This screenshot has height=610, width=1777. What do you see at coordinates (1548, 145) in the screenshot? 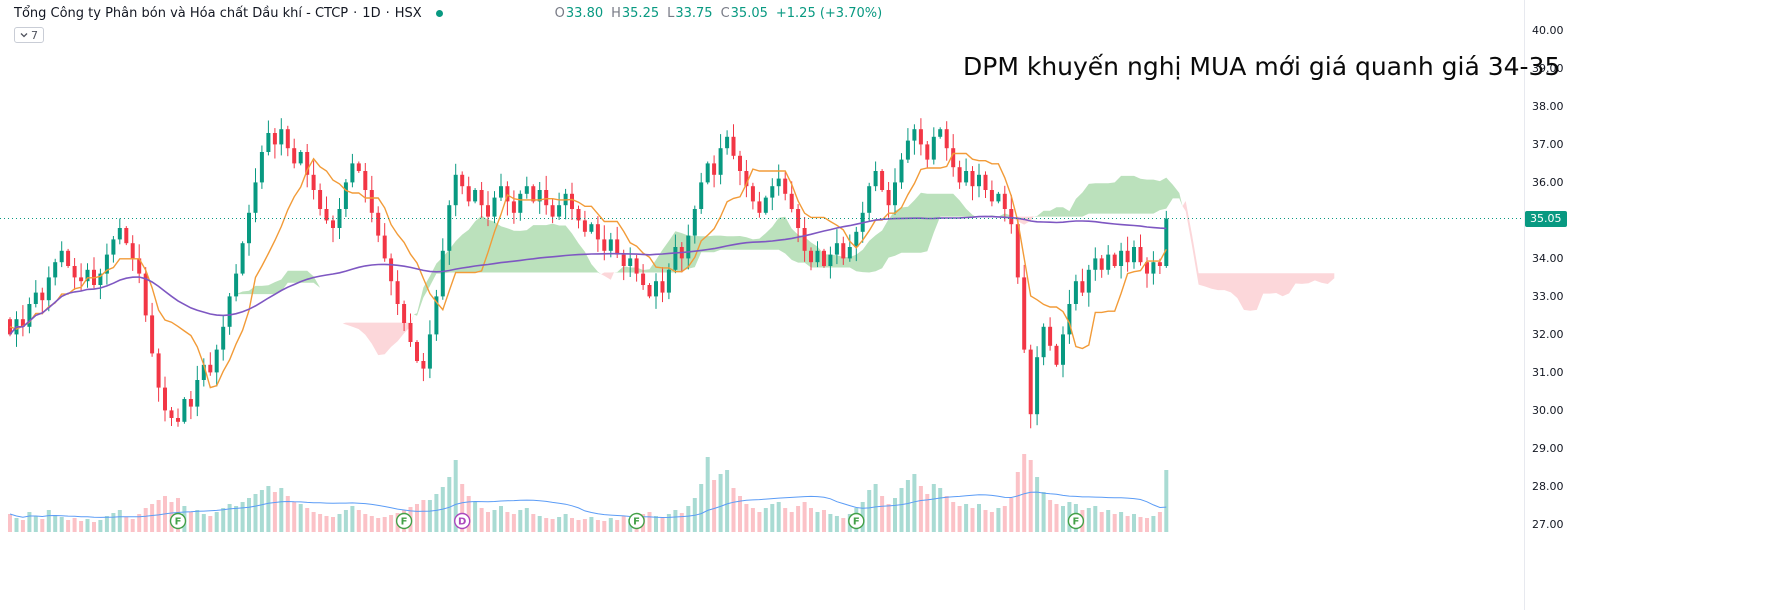
I see `price-tick-label: 37.00` at bounding box center [1548, 145].